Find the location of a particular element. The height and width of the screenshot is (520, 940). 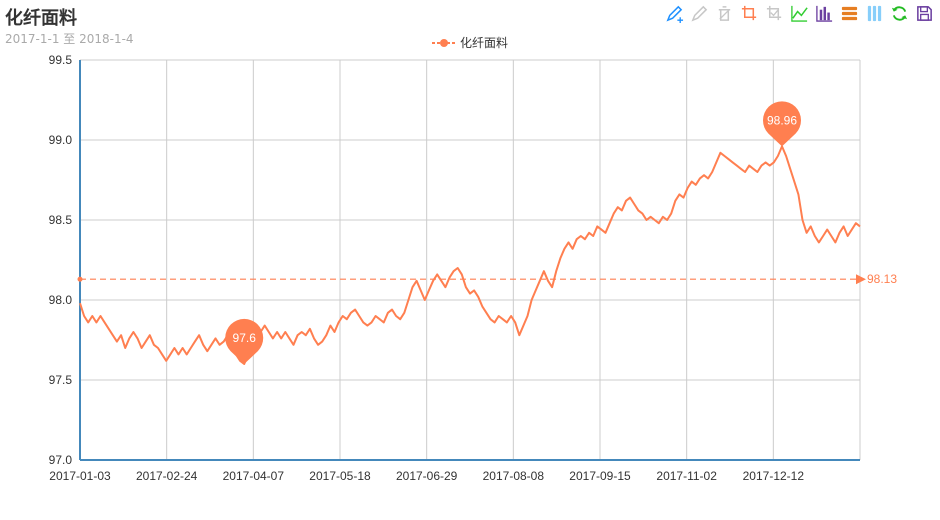

data-zoom-icon is located at coordinates (749, 13).